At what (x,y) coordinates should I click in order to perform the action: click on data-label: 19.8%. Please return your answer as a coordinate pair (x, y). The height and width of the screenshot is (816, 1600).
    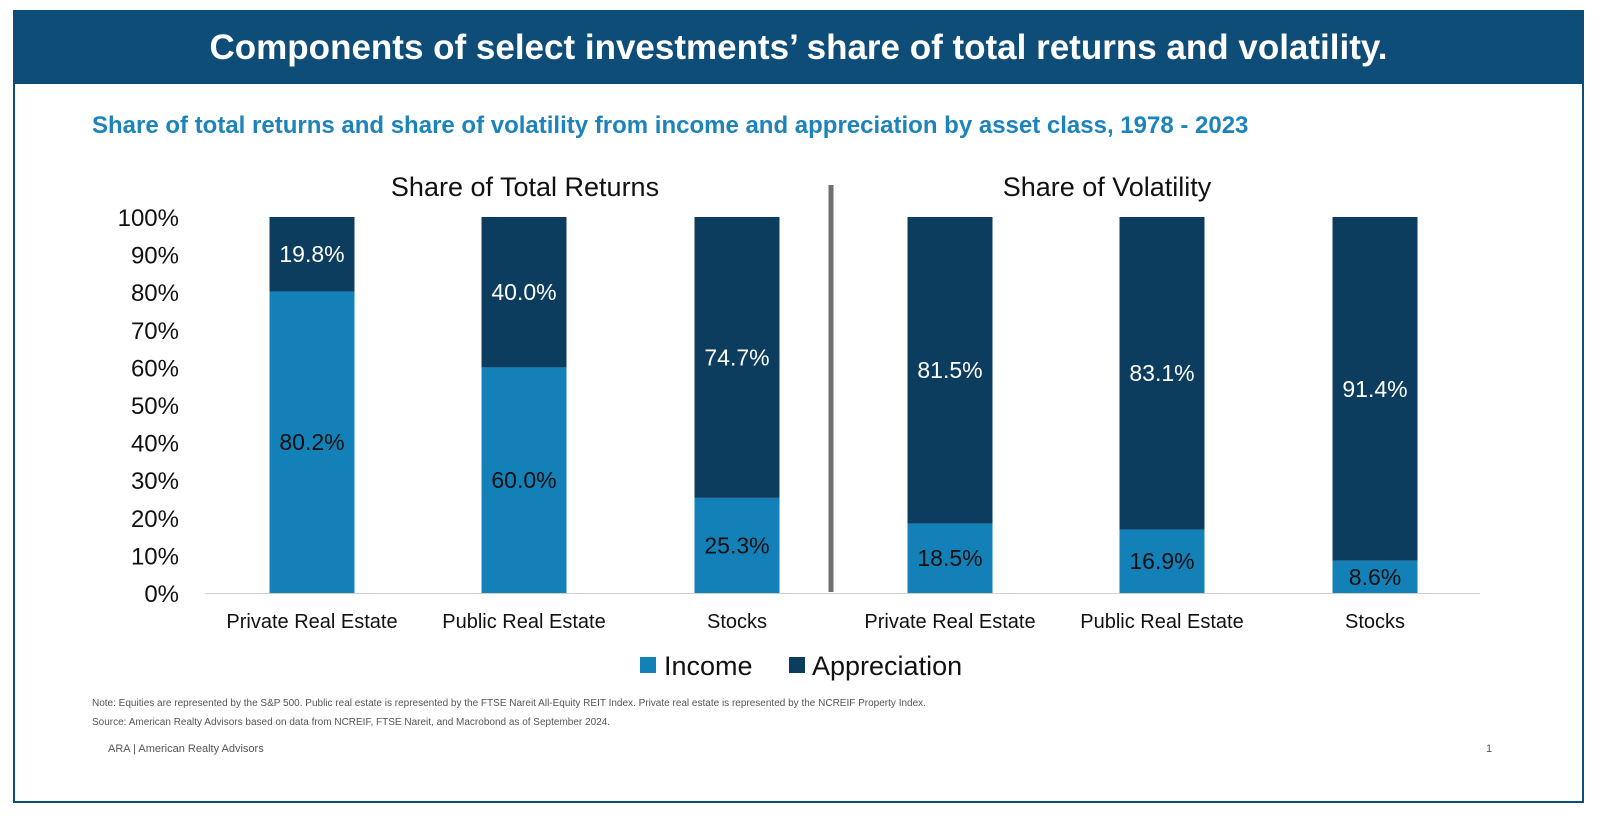
    Looking at the image, I should click on (311, 254).